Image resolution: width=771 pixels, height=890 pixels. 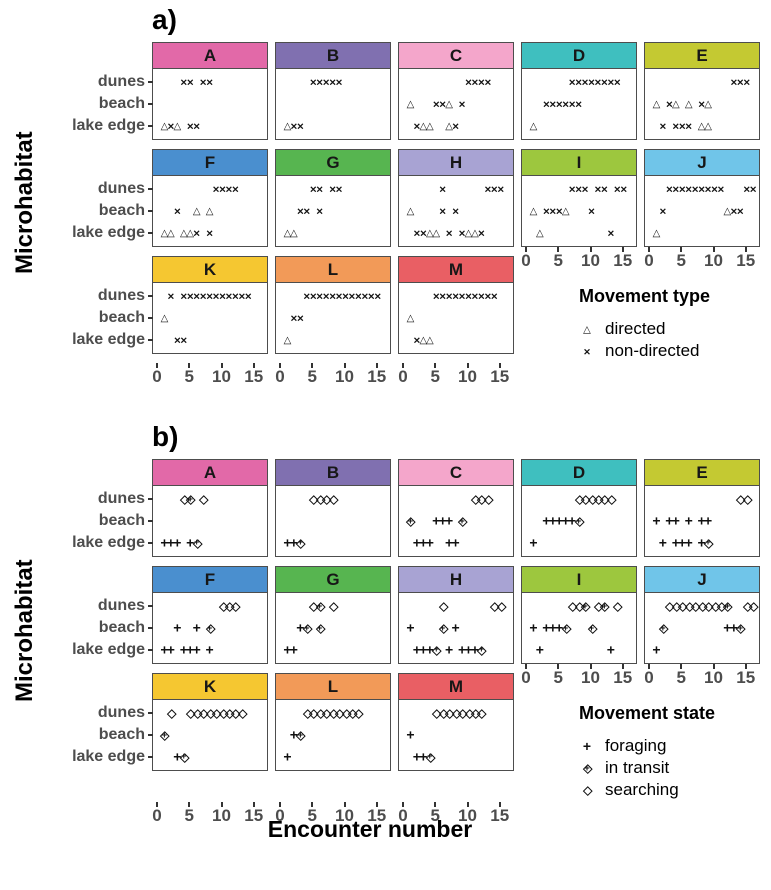 What do you see at coordinates (333, 162) in the screenshot?
I see `facet-header-G: G` at bounding box center [333, 162].